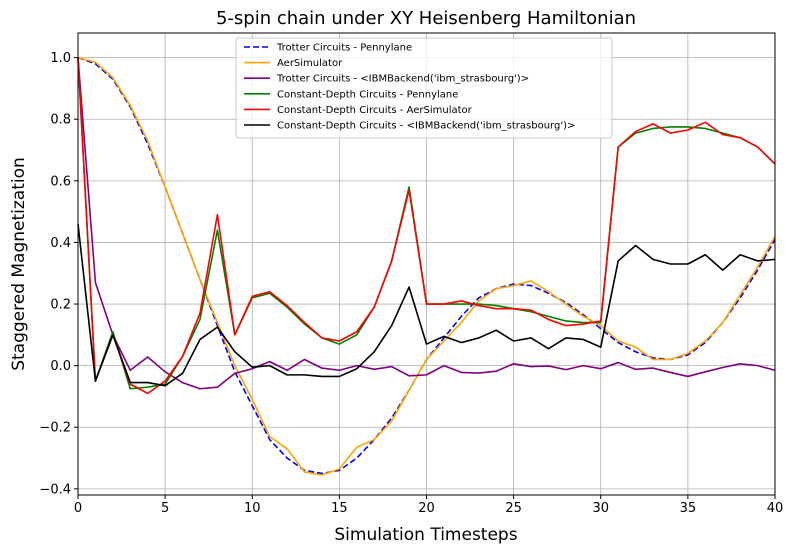  I want to click on y-tick-label: 0.4, so click(60, 243).